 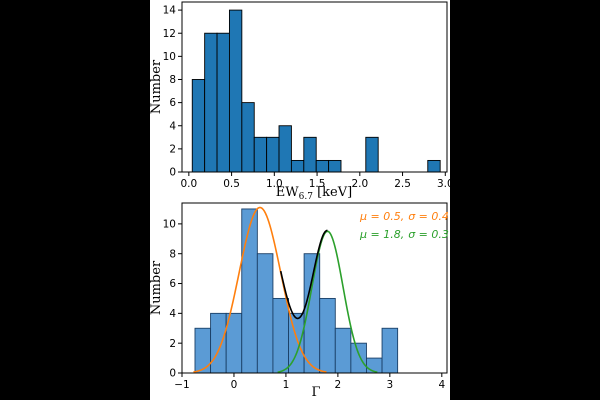 What do you see at coordinates (445, 184) in the screenshot?
I see `x-tick-label: 3.0` at bounding box center [445, 184].